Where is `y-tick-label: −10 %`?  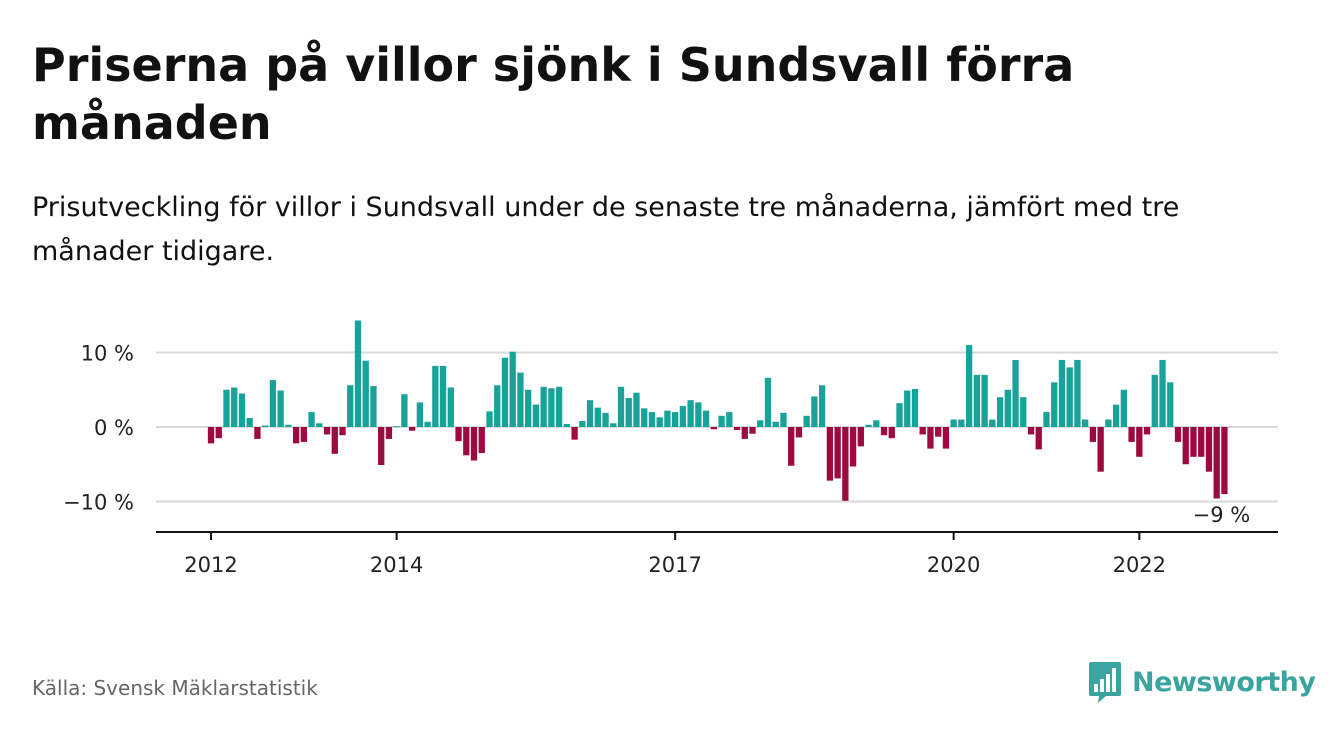
y-tick-label: −10 % is located at coordinates (98, 503).